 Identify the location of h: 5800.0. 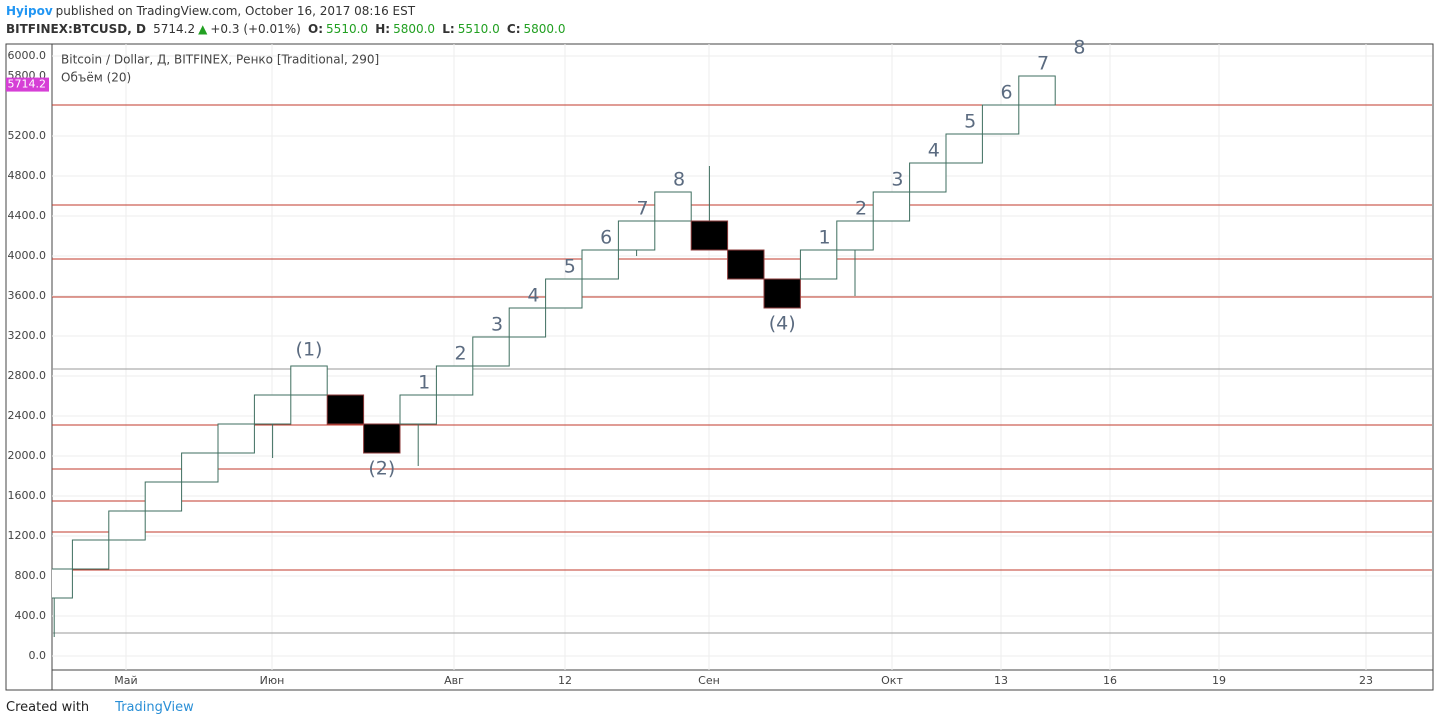
(414, 29).